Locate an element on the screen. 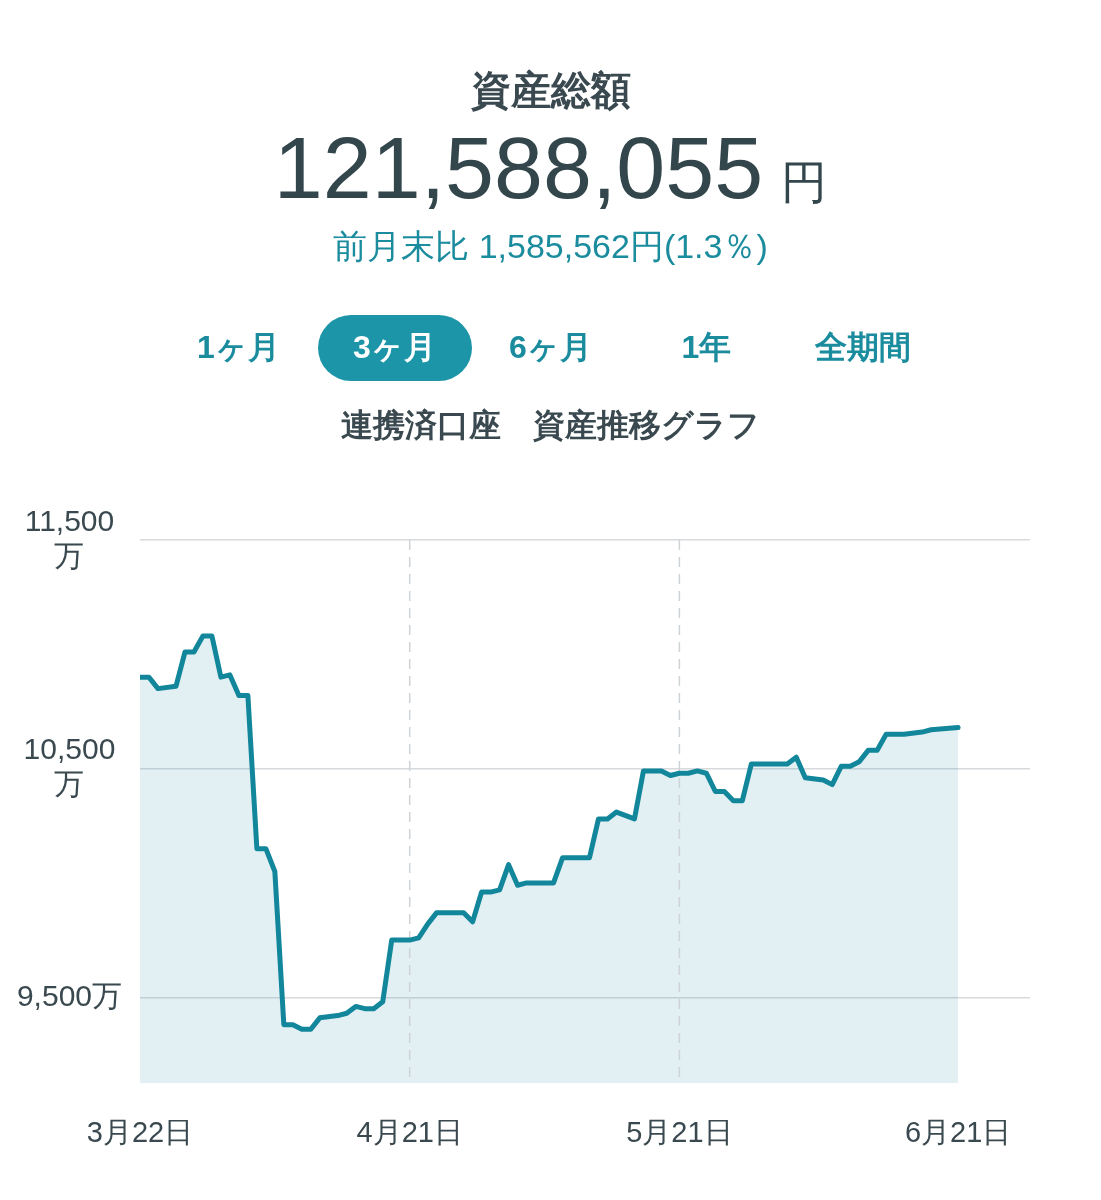  category-label: 1年 is located at coordinates (706, 347).